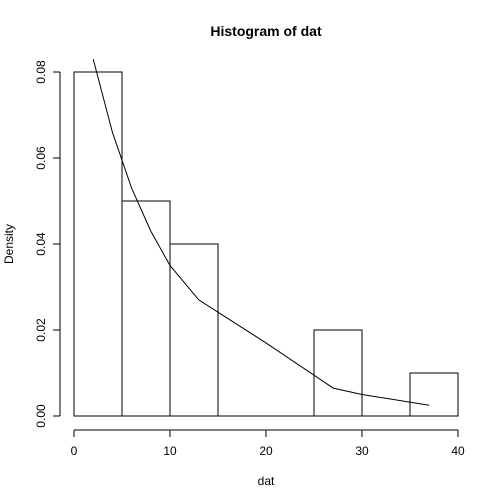 Image resolution: width=504 pixels, height=504 pixels. Describe the element at coordinates (41, 158) in the screenshot. I see `y-tick-label: 0.06` at that location.